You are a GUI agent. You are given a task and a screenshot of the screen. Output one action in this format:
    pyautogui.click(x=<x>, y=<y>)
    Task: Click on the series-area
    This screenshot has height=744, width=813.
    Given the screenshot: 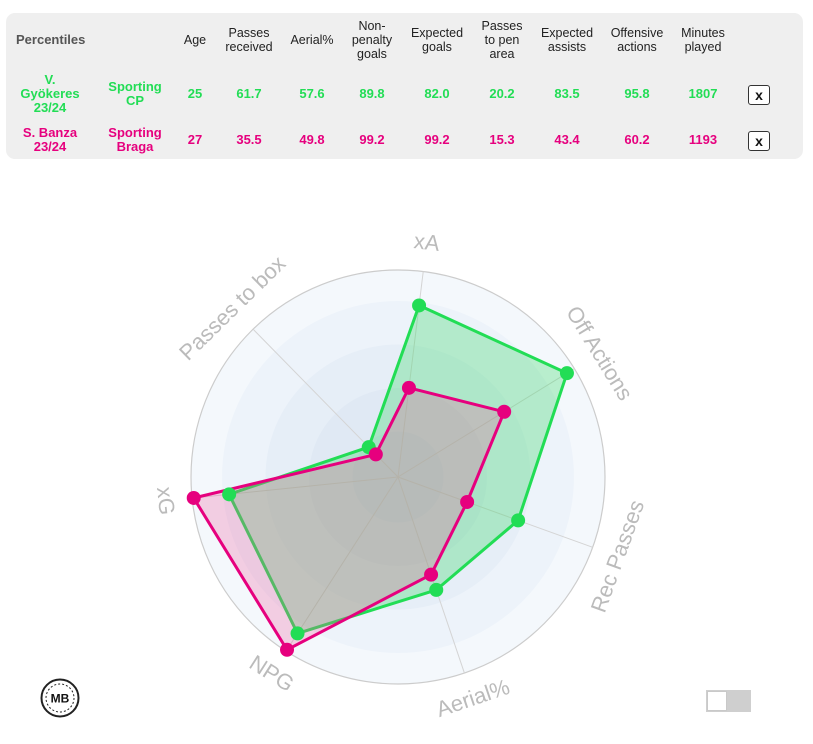 What is the action you would take?
    pyautogui.click(x=349, y=519)
    